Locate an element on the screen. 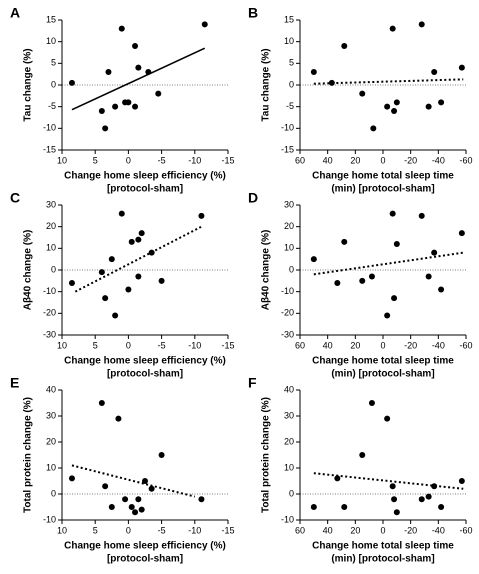 This screenshot has width=479, height=574. x-tick-label: 60 is located at coordinates (300, 160).